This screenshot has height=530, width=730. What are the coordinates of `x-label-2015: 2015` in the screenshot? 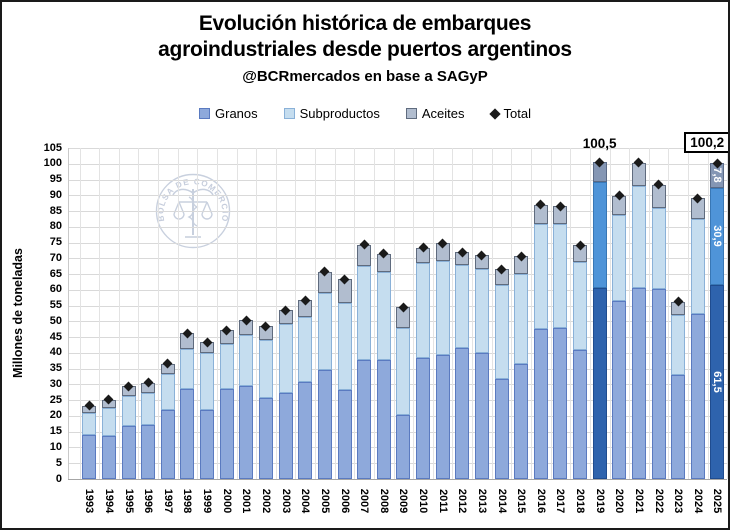 It's located at (521, 501).